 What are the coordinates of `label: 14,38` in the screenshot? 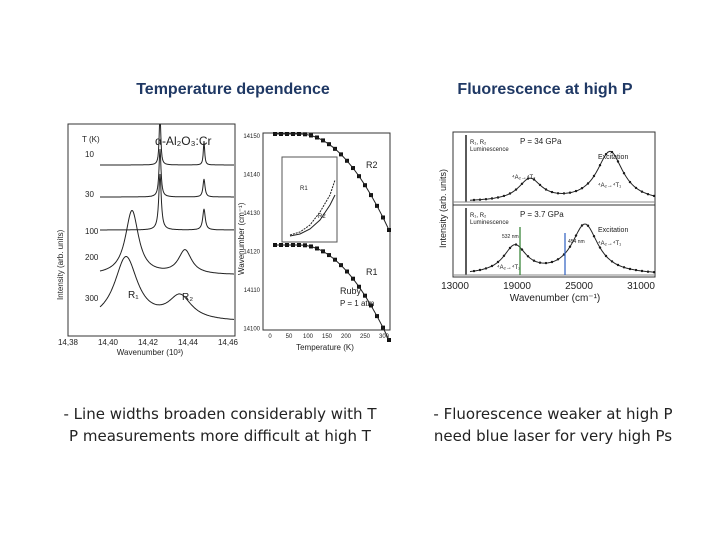 It's located at (68, 342).